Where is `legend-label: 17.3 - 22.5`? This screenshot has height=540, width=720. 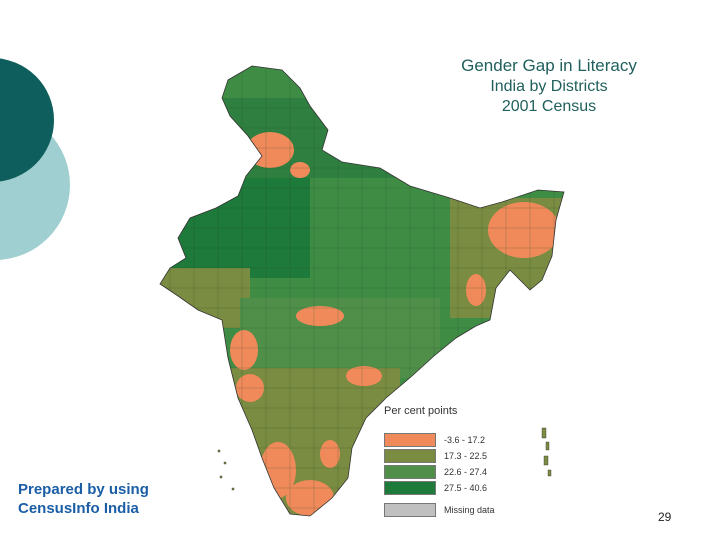 legend-label: 17.3 - 22.5 is located at coordinates (466, 456).